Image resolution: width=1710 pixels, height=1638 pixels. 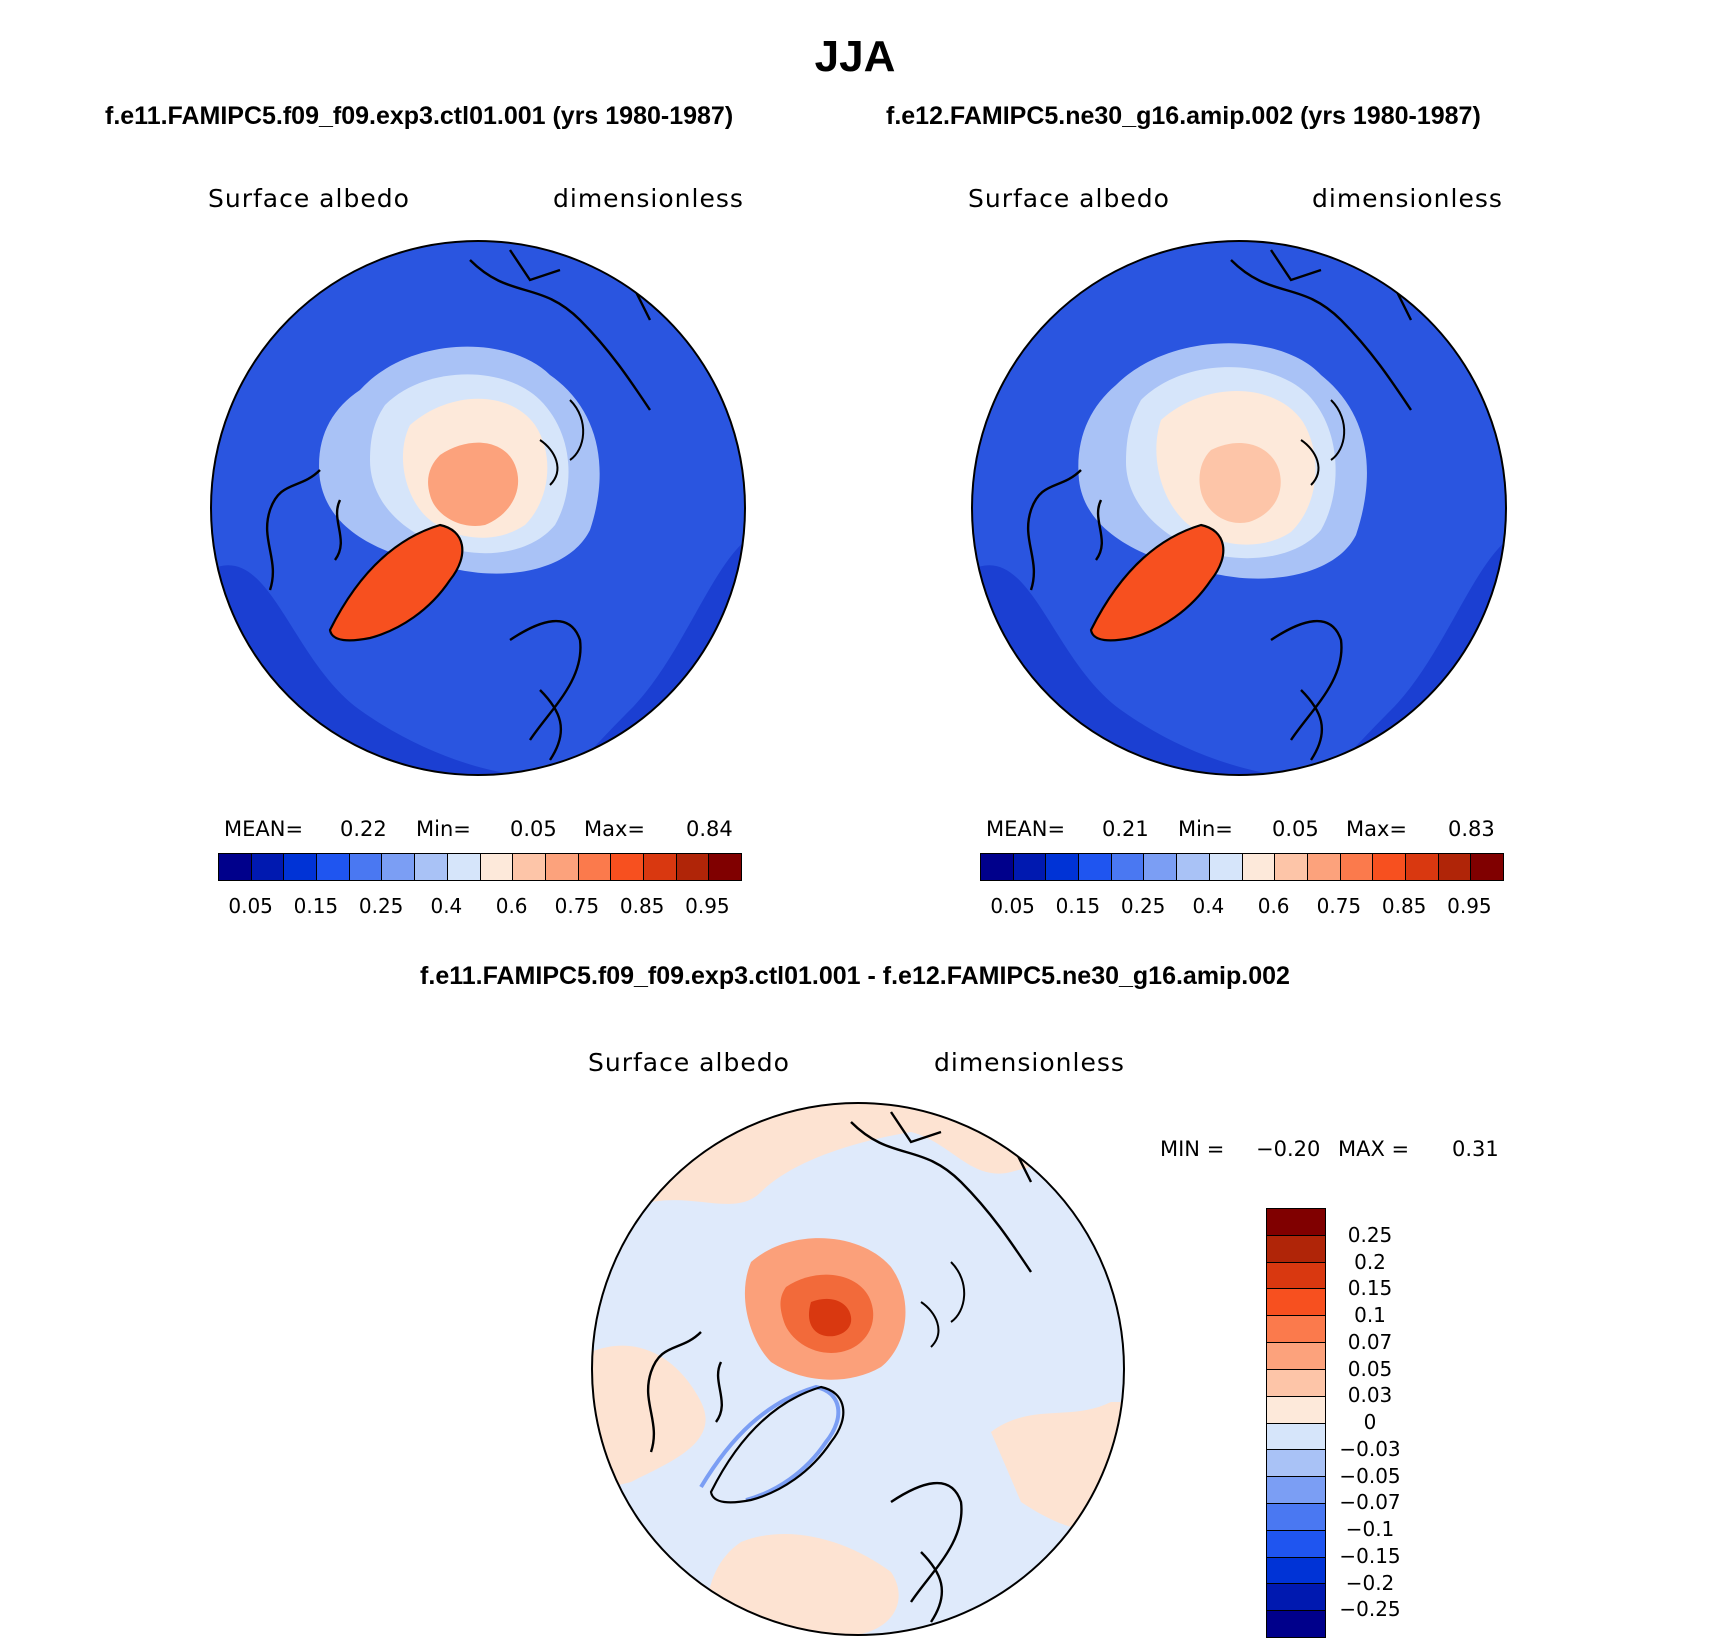 I want to click on colorbar-tick-label: −0.05, so click(x=1370, y=1475).